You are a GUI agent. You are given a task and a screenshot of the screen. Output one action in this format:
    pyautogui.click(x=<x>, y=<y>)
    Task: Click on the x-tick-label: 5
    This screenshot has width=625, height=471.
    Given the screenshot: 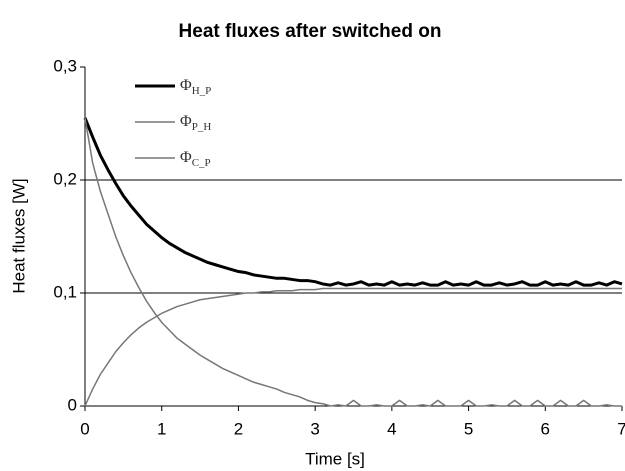 What is the action you would take?
    pyautogui.click(x=468, y=428)
    